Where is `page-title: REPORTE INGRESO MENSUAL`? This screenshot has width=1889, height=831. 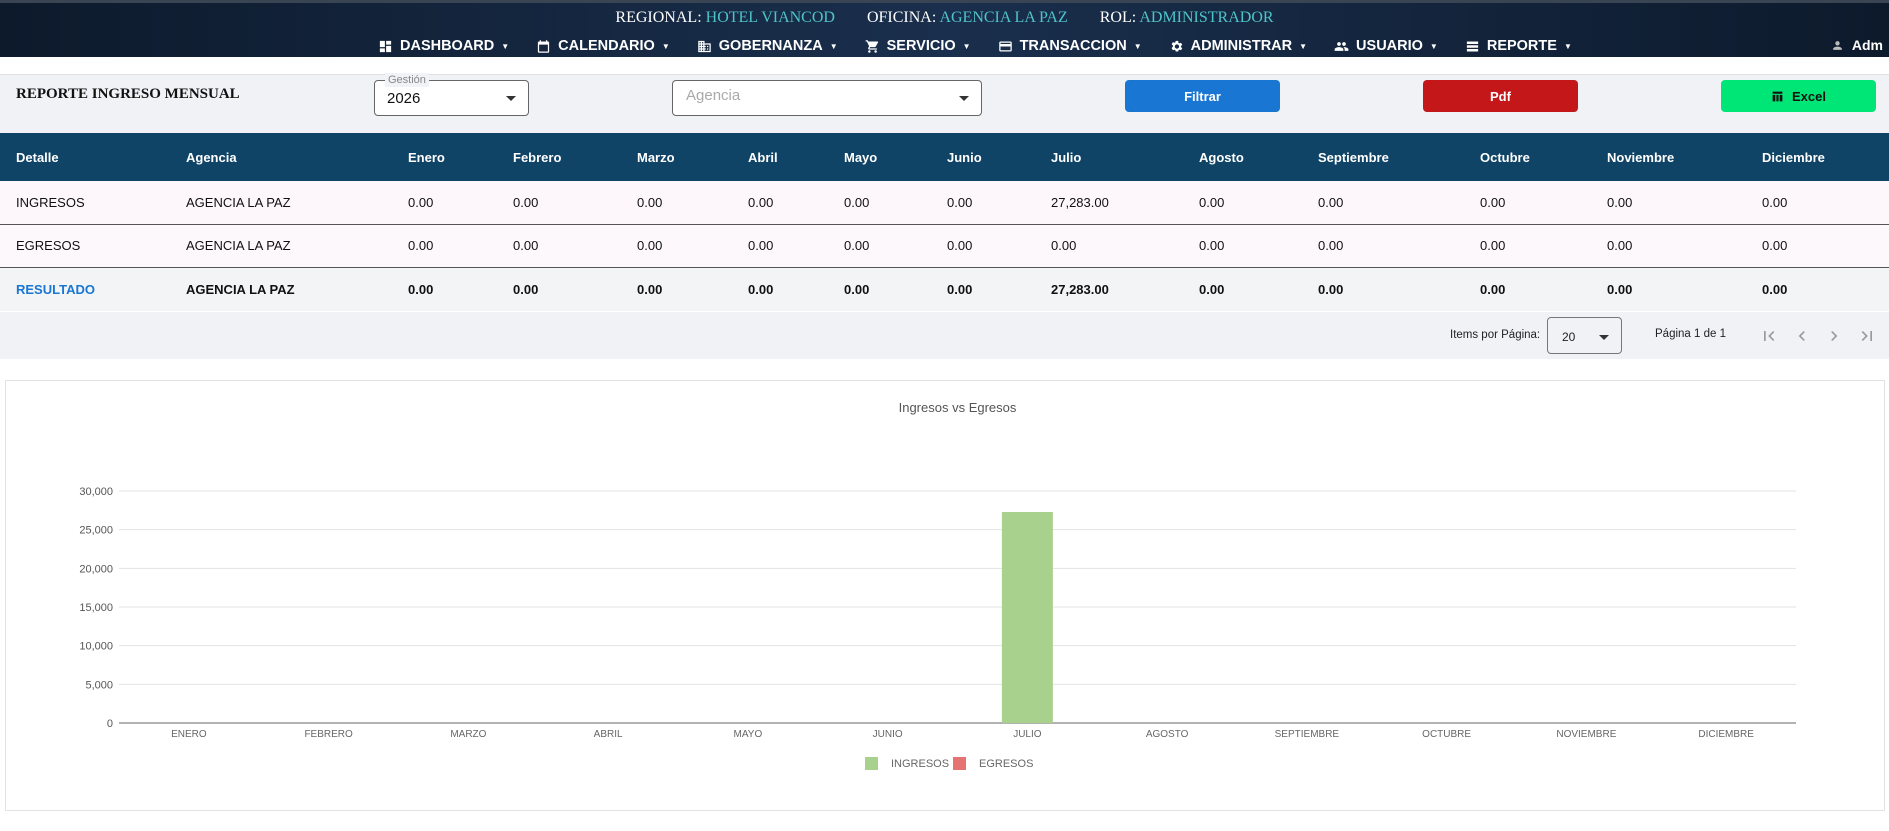
page-title: REPORTE INGRESO MENSUAL is located at coordinates (128, 94).